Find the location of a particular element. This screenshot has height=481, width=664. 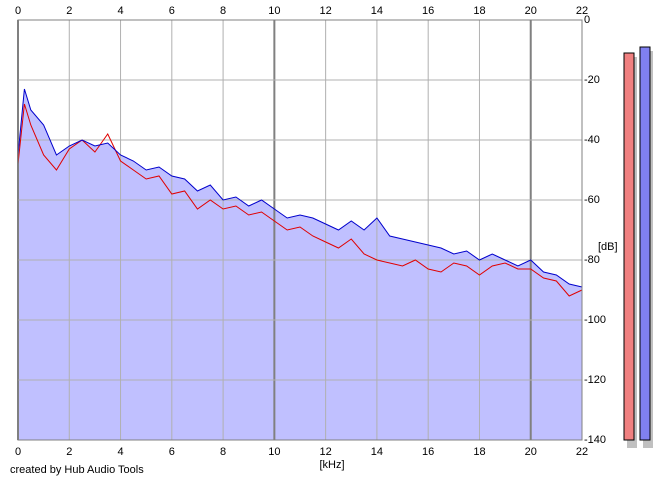

y-tick-label: -20 is located at coordinates (592, 80).